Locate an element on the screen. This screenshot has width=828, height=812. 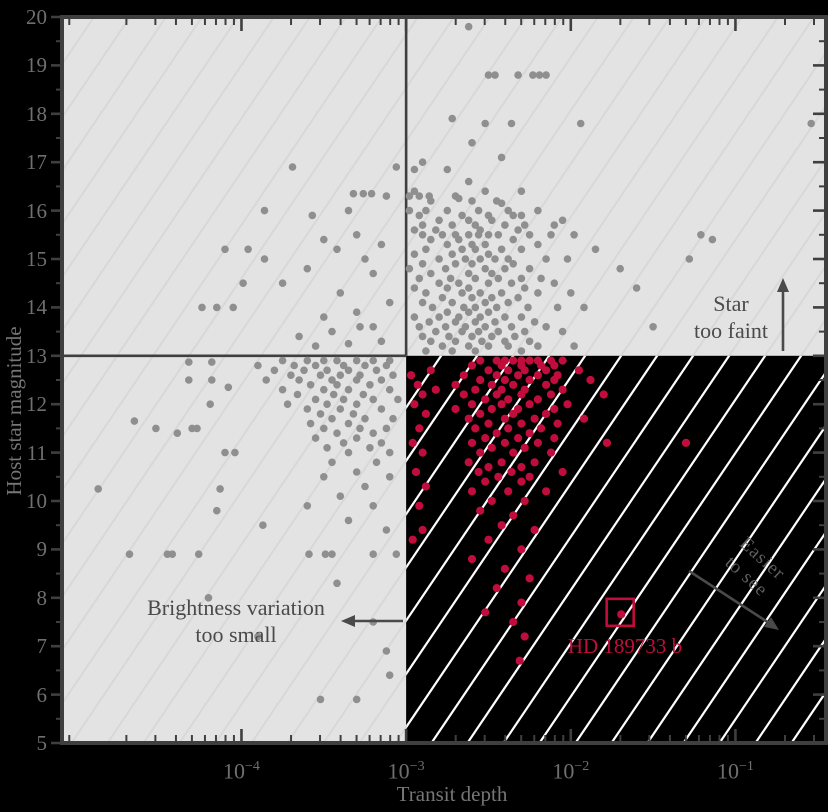
y-tick-label: 7 is located at coordinates (42, 646).